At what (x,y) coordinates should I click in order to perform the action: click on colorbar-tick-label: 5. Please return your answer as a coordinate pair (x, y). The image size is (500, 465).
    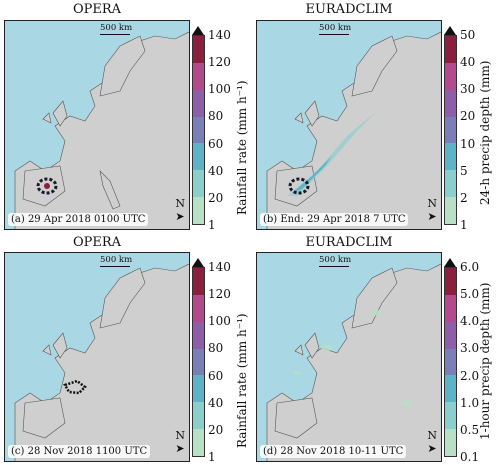
    Looking at the image, I should click on (464, 170).